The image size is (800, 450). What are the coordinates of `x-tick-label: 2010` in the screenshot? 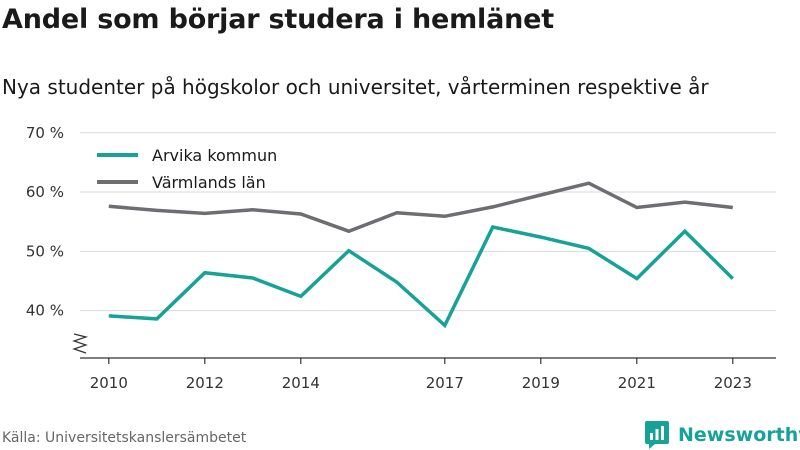 It's located at (109, 383).